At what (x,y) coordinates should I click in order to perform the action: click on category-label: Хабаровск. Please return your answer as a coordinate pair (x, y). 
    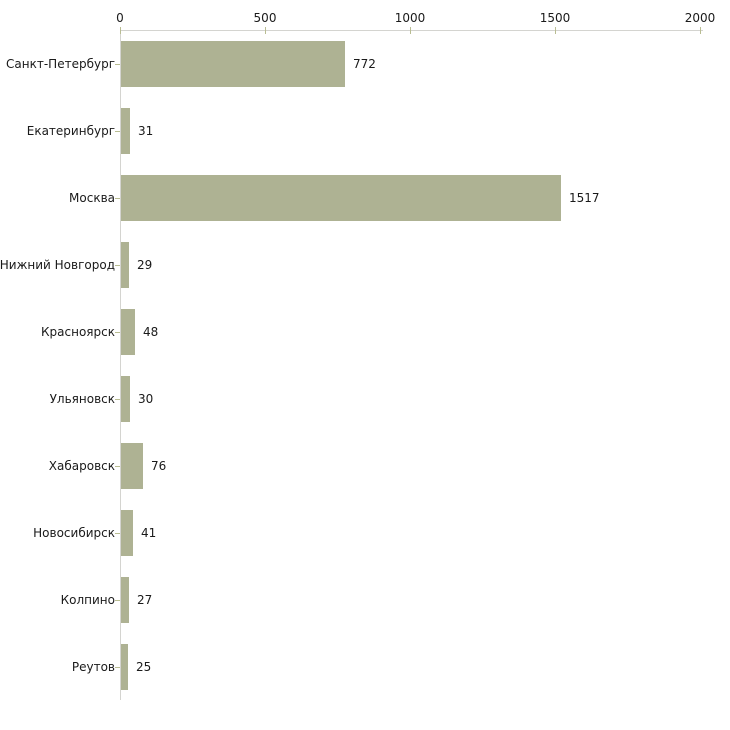
    Looking at the image, I should click on (81, 465).